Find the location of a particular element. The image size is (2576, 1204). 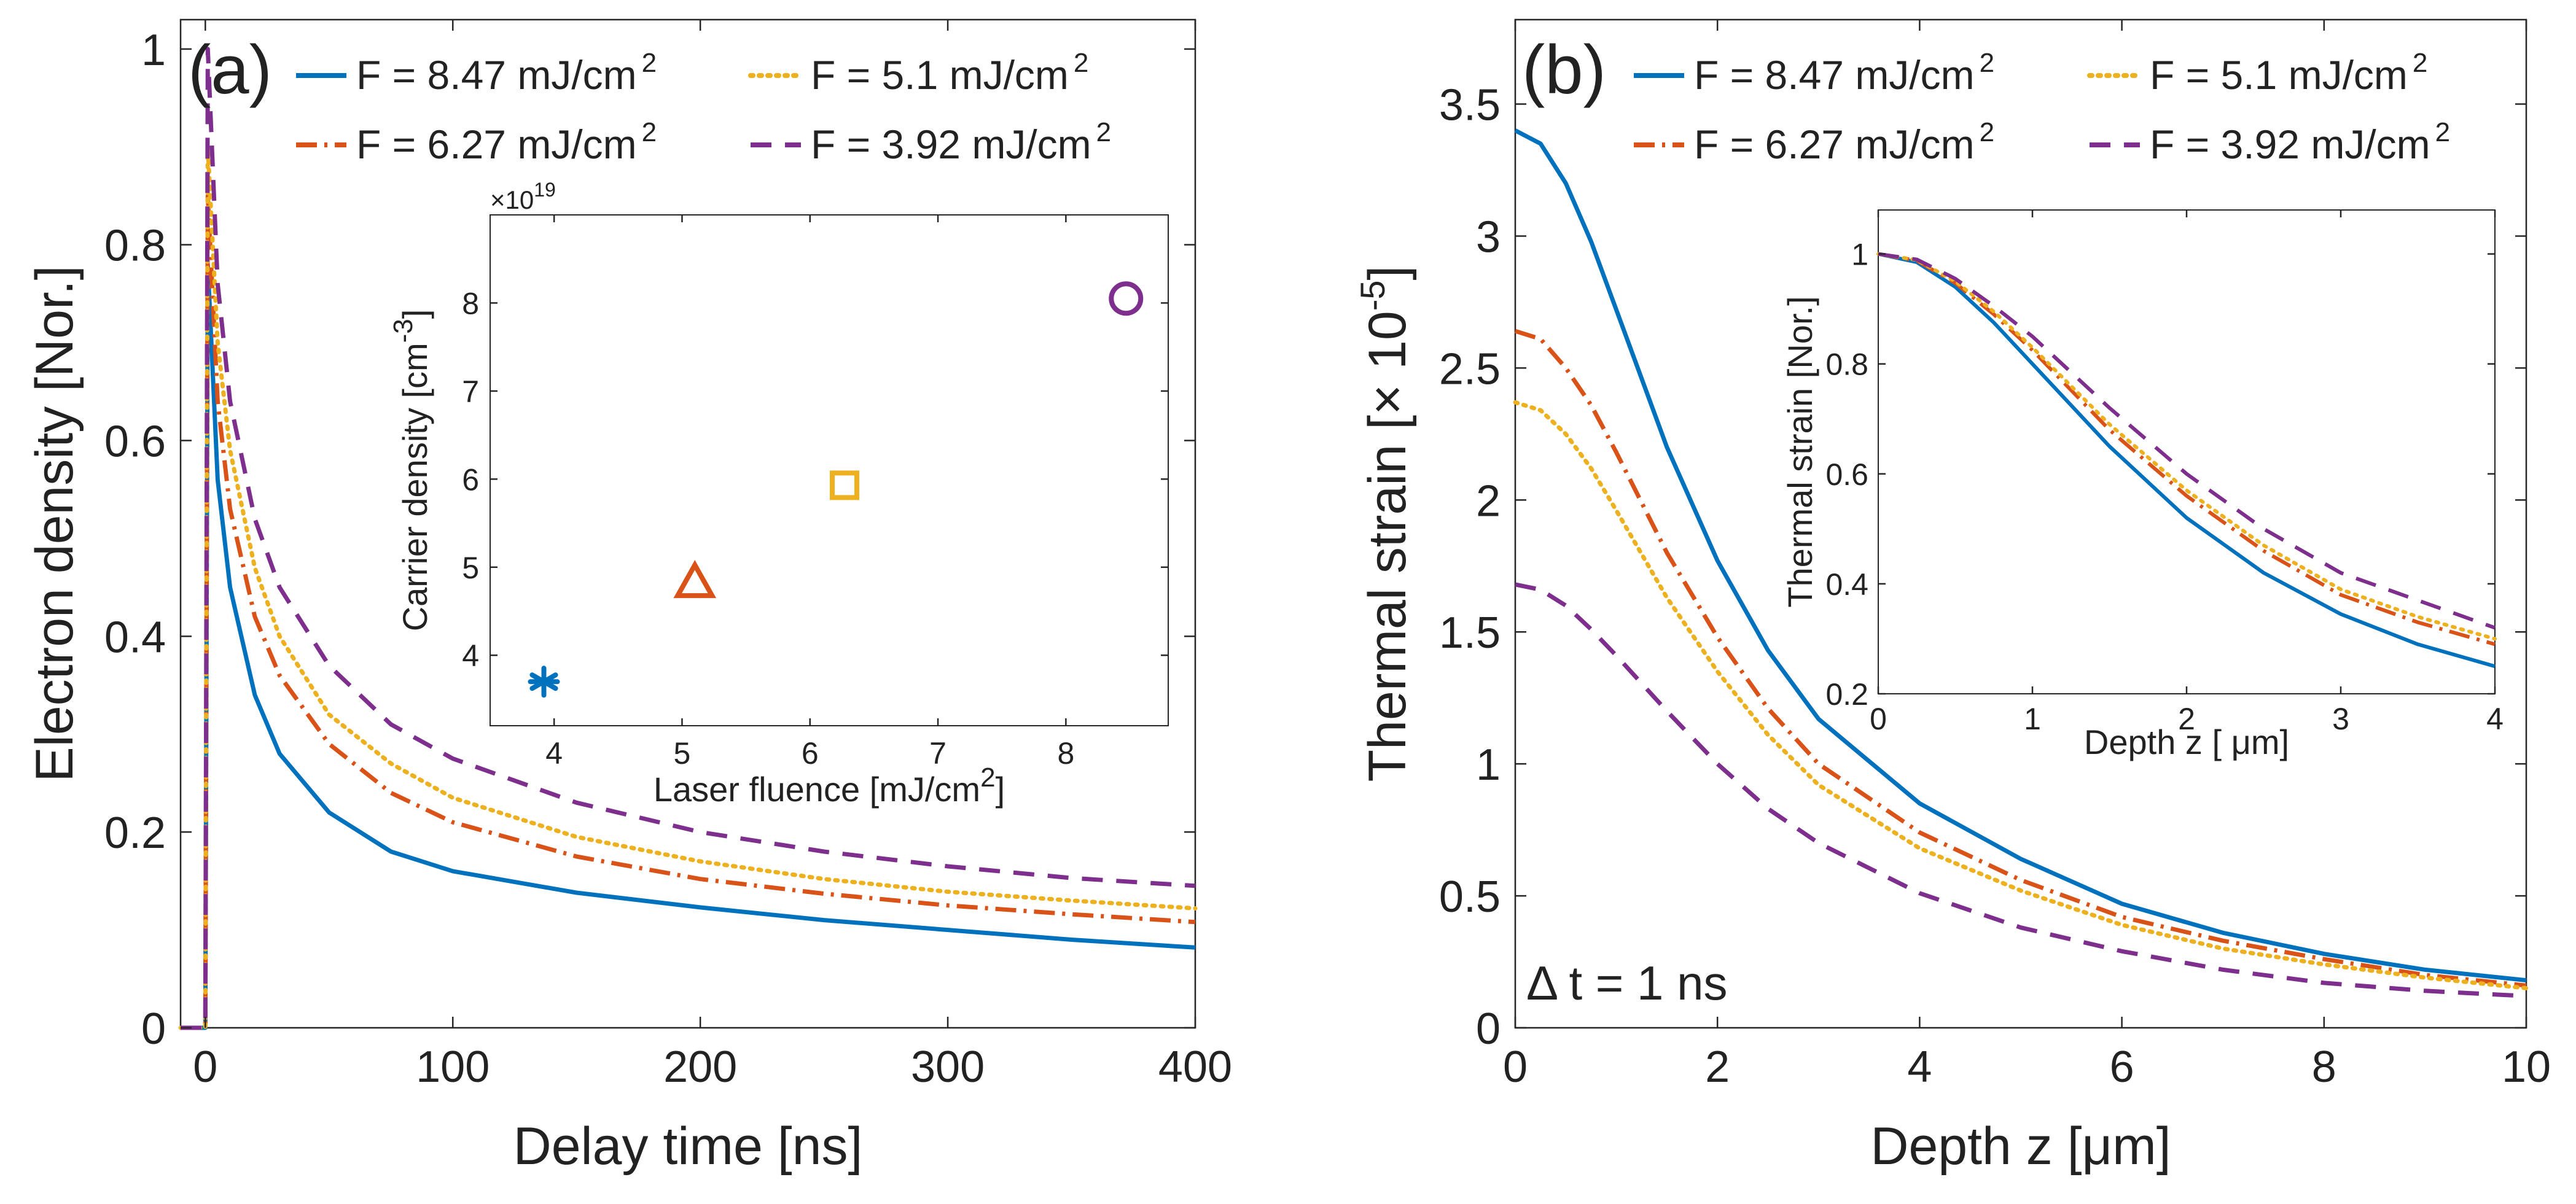

inset-y-tick-label: 5 is located at coordinates (470, 568).